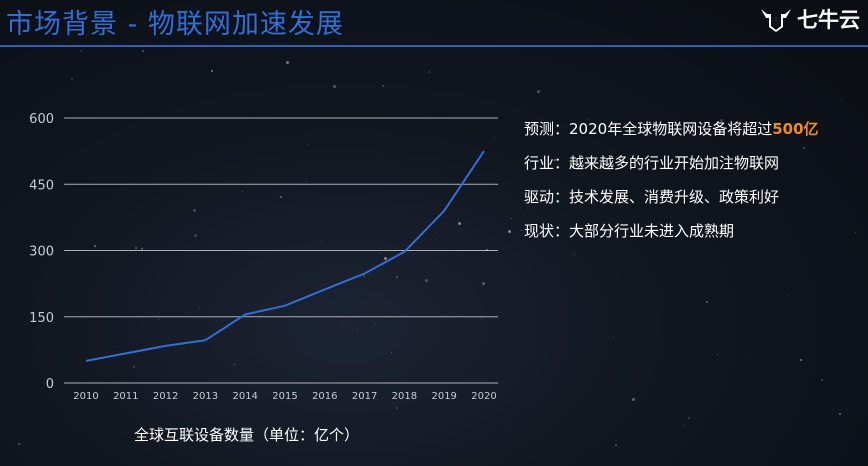 This screenshot has height=466, width=868. Describe the element at coordinates (175, 24) in the screenshot. I see `page-title: 市场背景 - 物联网加速发展` at that location.